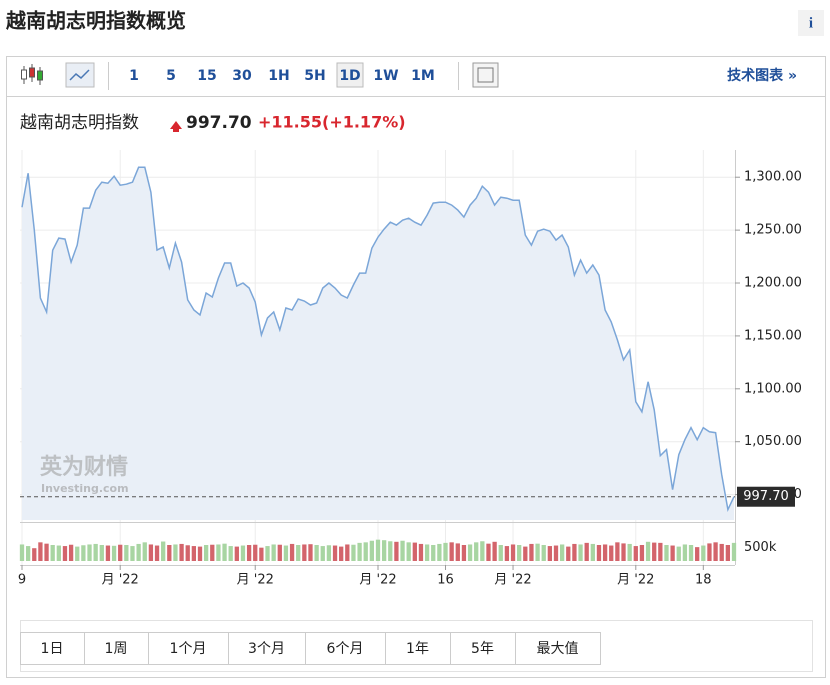 This screenshot has height=685, width=830. I want to click on period-label: 3个月, so click(266, 649).